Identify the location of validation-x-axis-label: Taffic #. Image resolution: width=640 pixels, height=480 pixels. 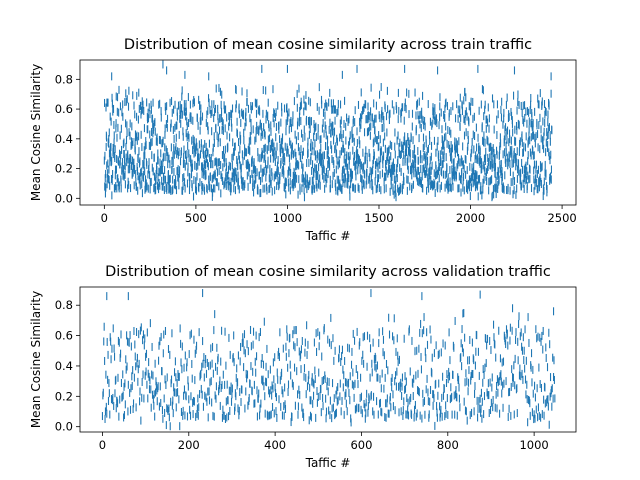
(328, 463).